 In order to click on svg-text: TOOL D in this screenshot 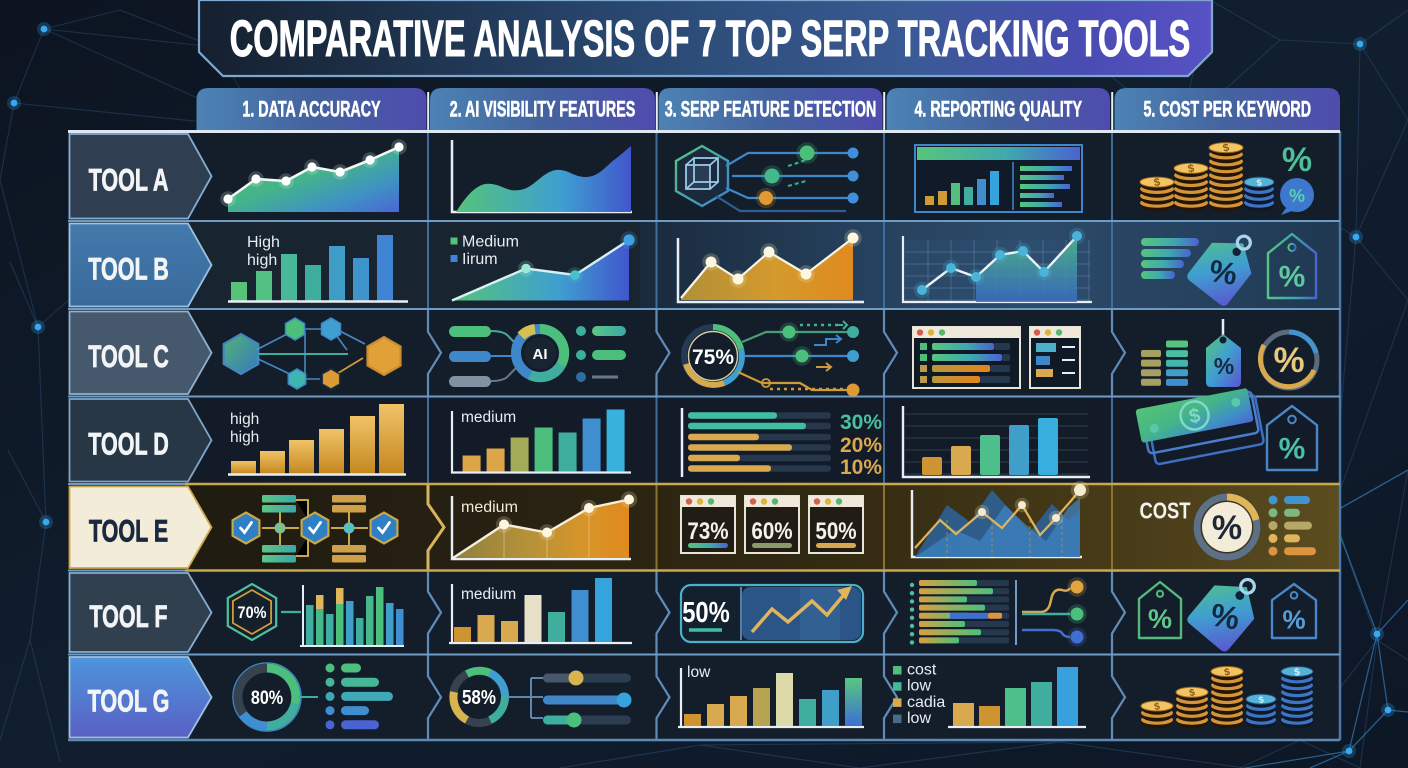, I will do `click(128, 444)`.